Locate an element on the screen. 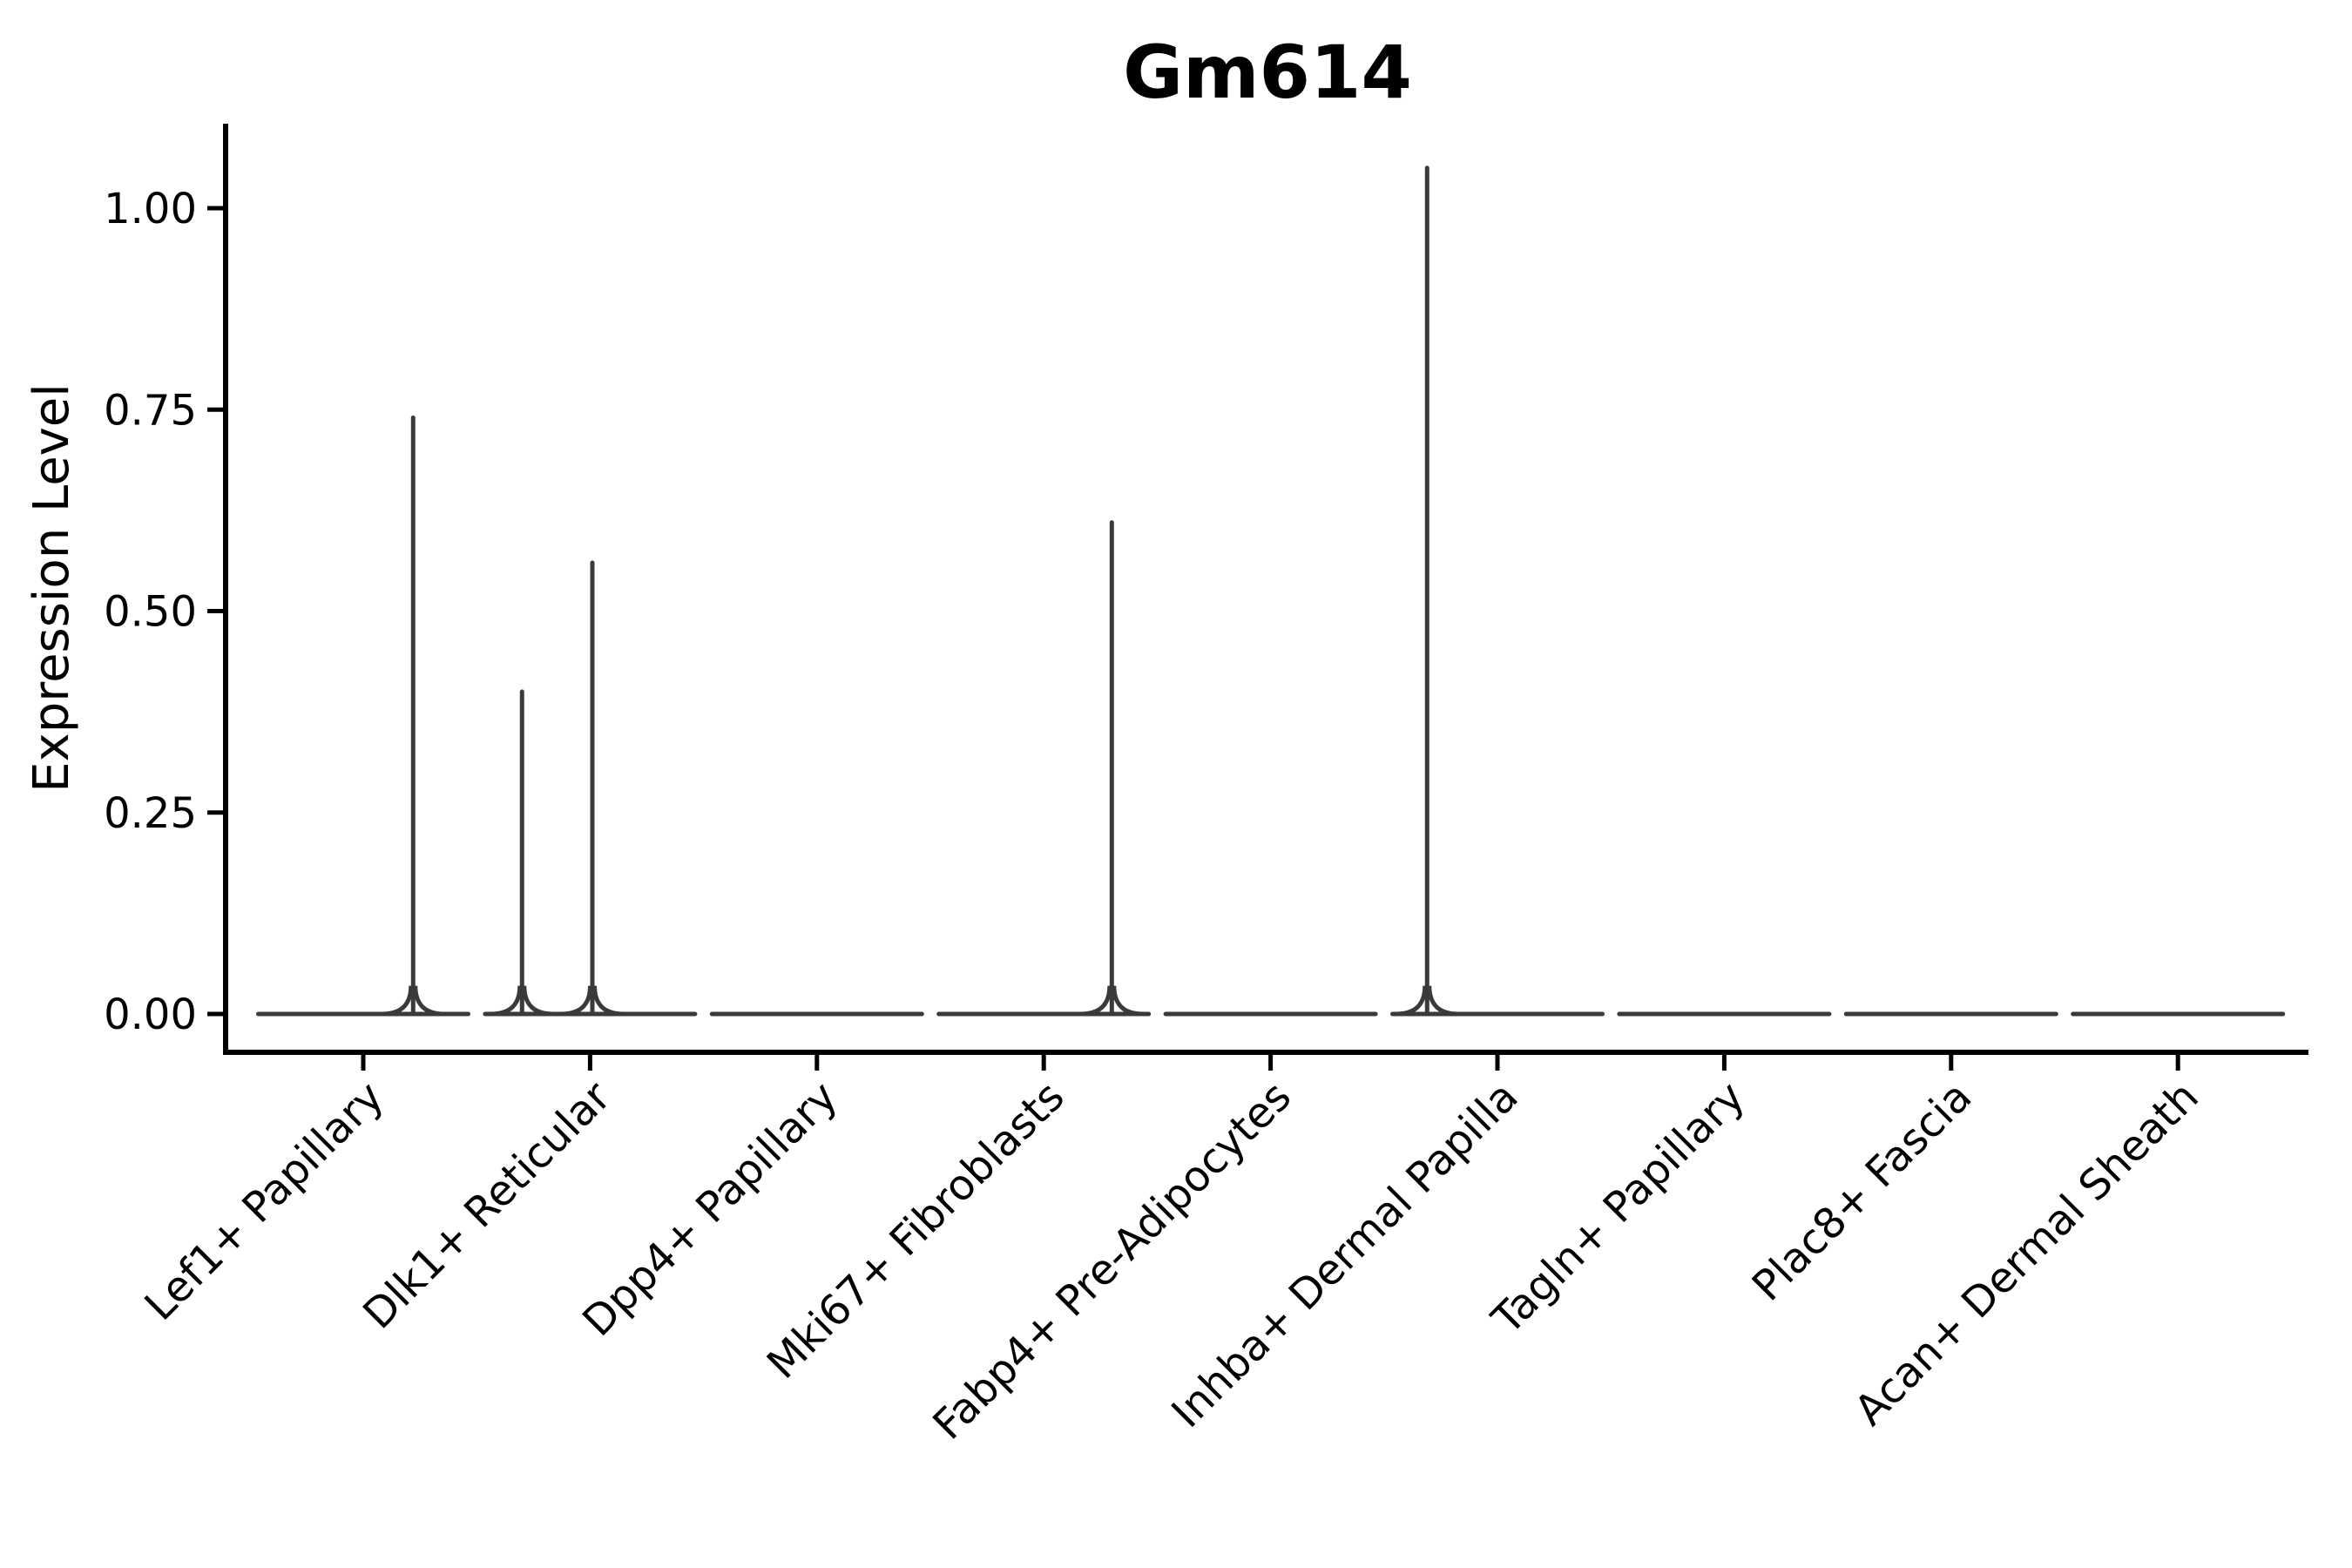 The height and width of the screenshot is (1568, 2352). y-tick-label: 0.75 is located at coordinates (150, 410).